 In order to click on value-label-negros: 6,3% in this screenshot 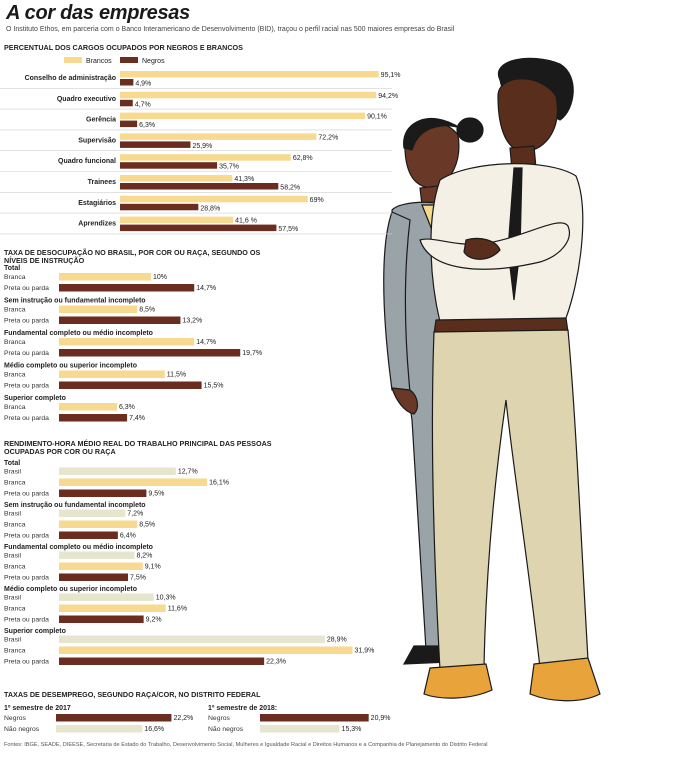, I will do `click(147, 125)`.